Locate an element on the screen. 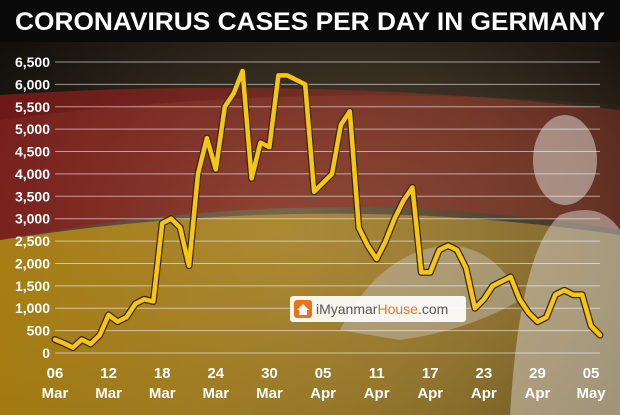  x-tick-day: 17 is located at coordinates (430, 373).